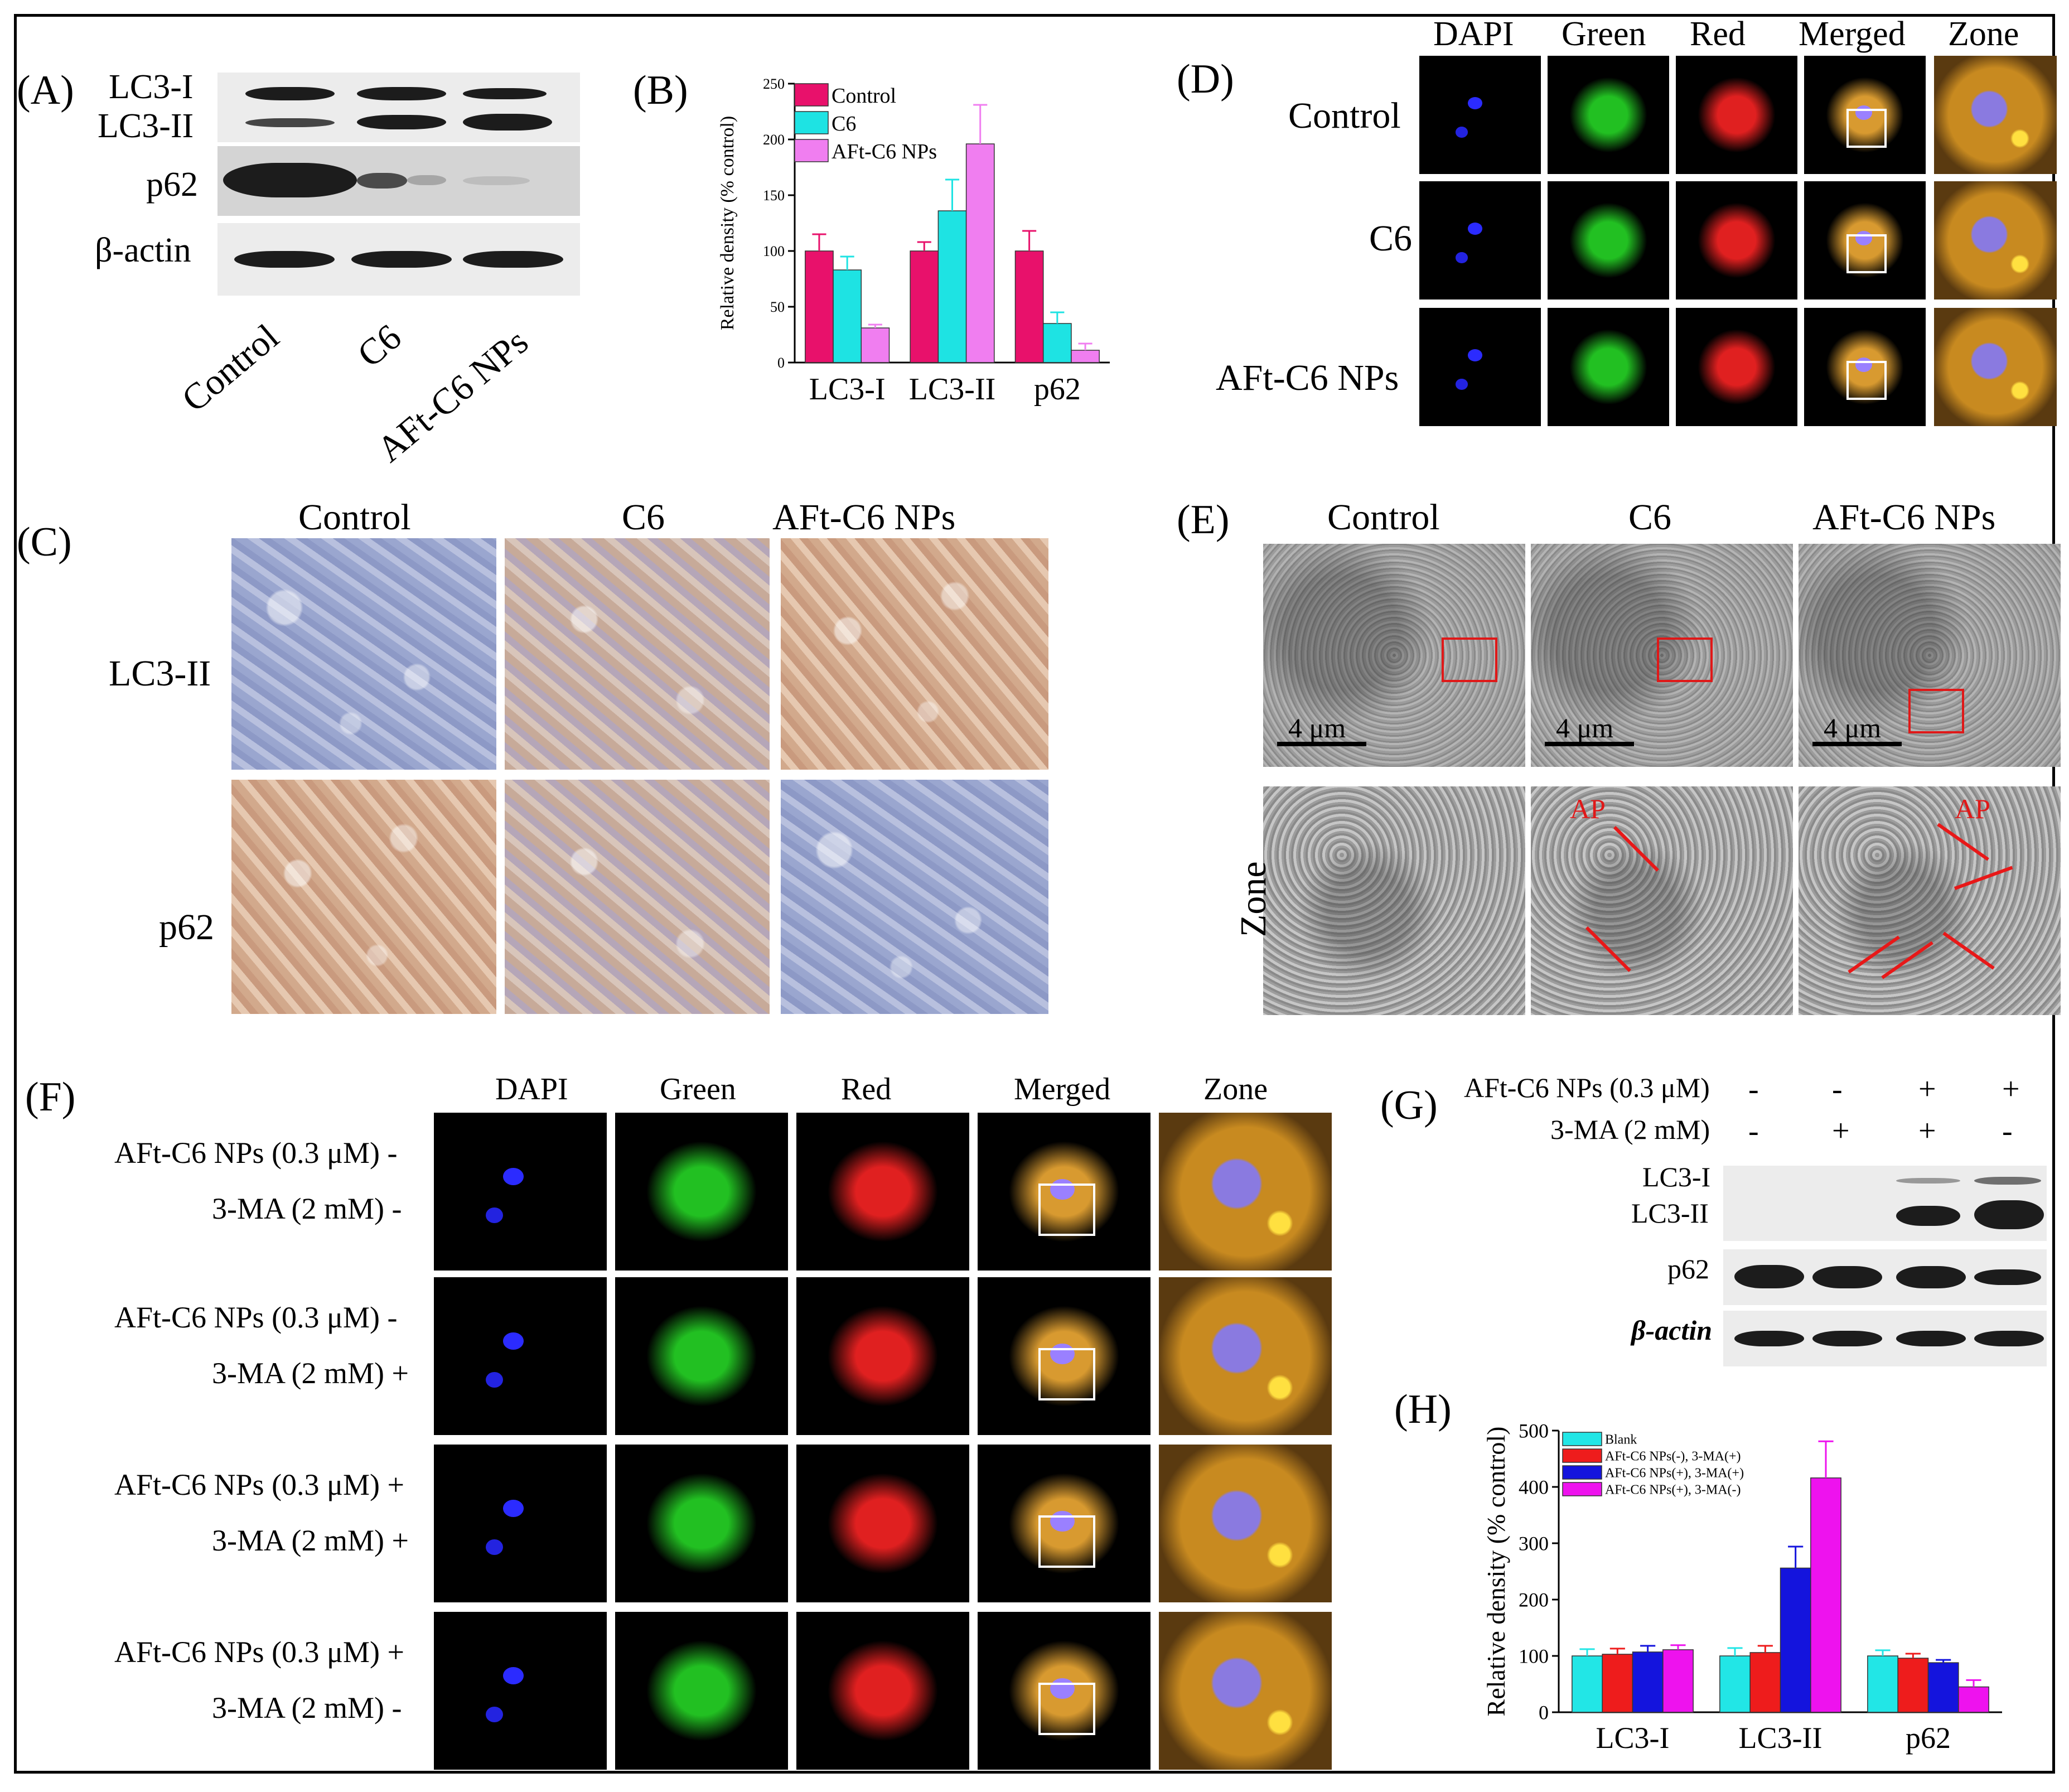 The width and height of the screenshot is (2069, 1792). Describe the element at coordinates (702, 1524) in the screenshot. I see `f-image-r2-c1` at that location.